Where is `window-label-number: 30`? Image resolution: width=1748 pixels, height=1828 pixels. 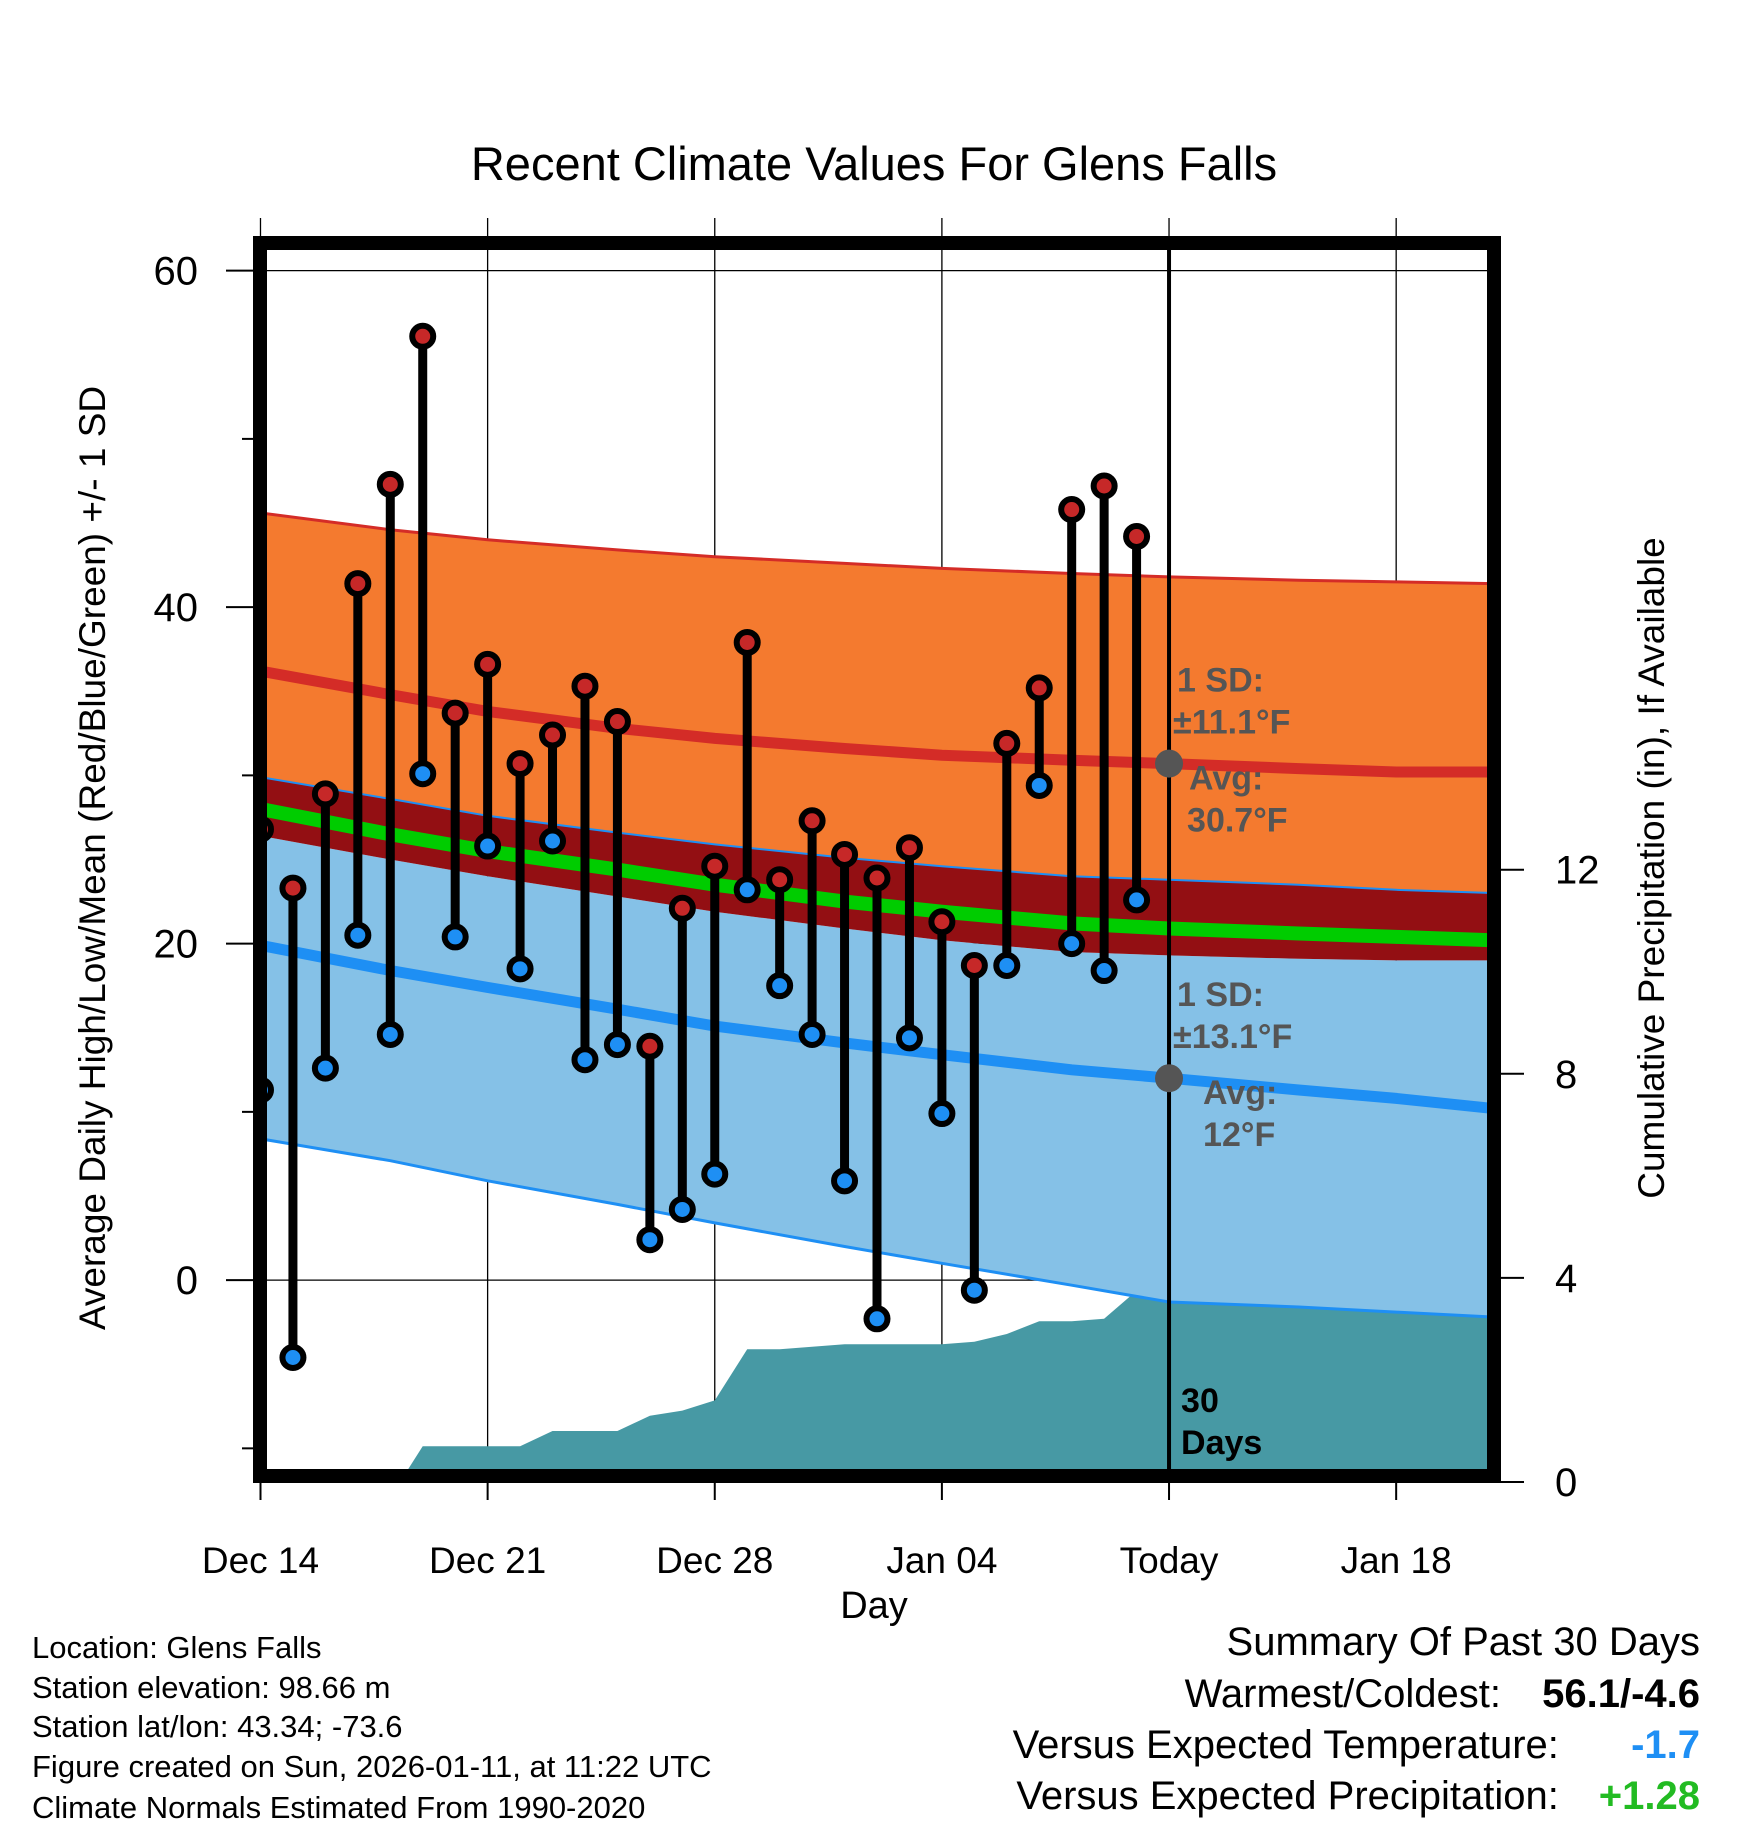
window-label-number: 30 is located at coordinates (1200, 1401).